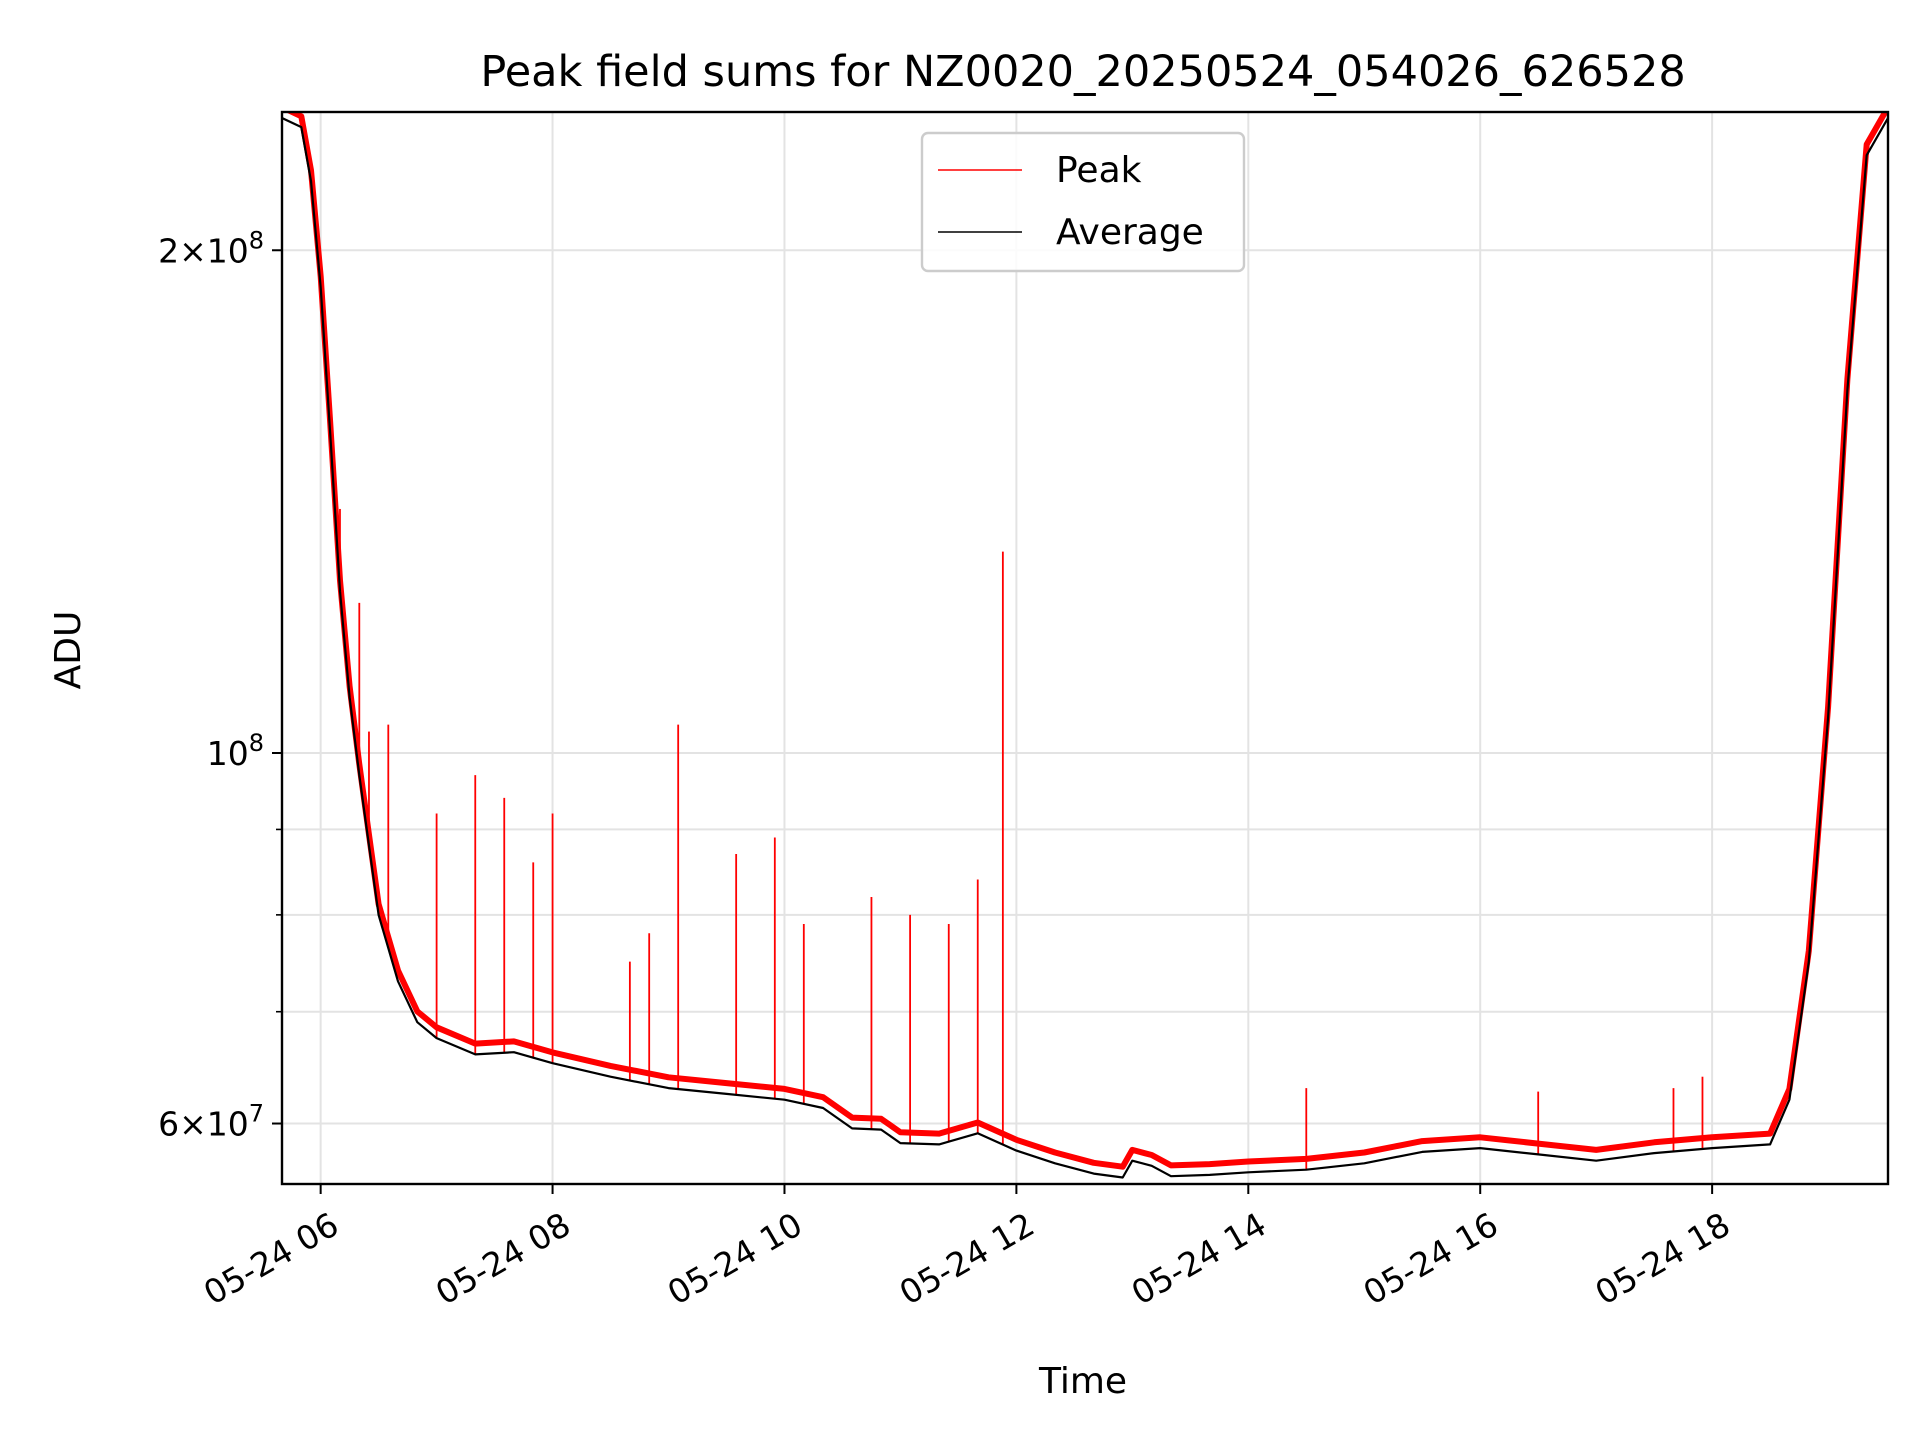 The width and height of the screenshot is (1920, 1445). I want to click on y-axis-label: ADU, so click(68, 650).